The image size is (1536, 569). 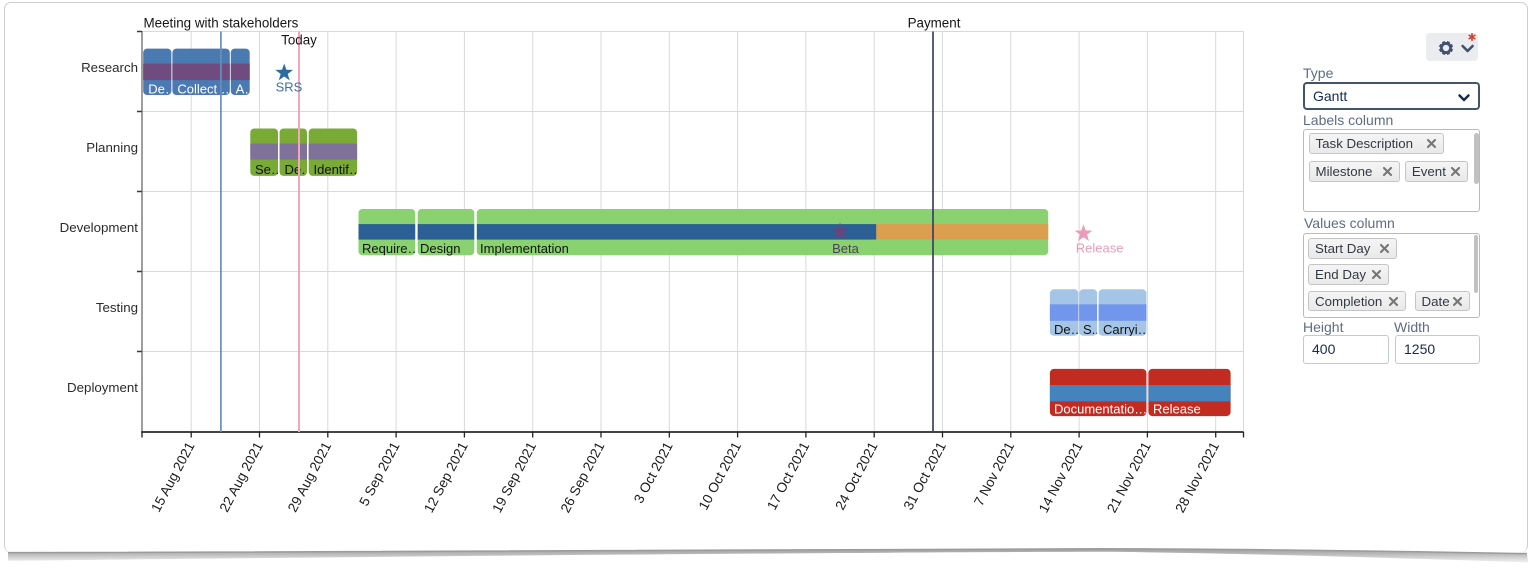 What do you see at coordinates (299, 39) in the screenshot?
I see `svg-text: Today` at bounding box center [299, 39].